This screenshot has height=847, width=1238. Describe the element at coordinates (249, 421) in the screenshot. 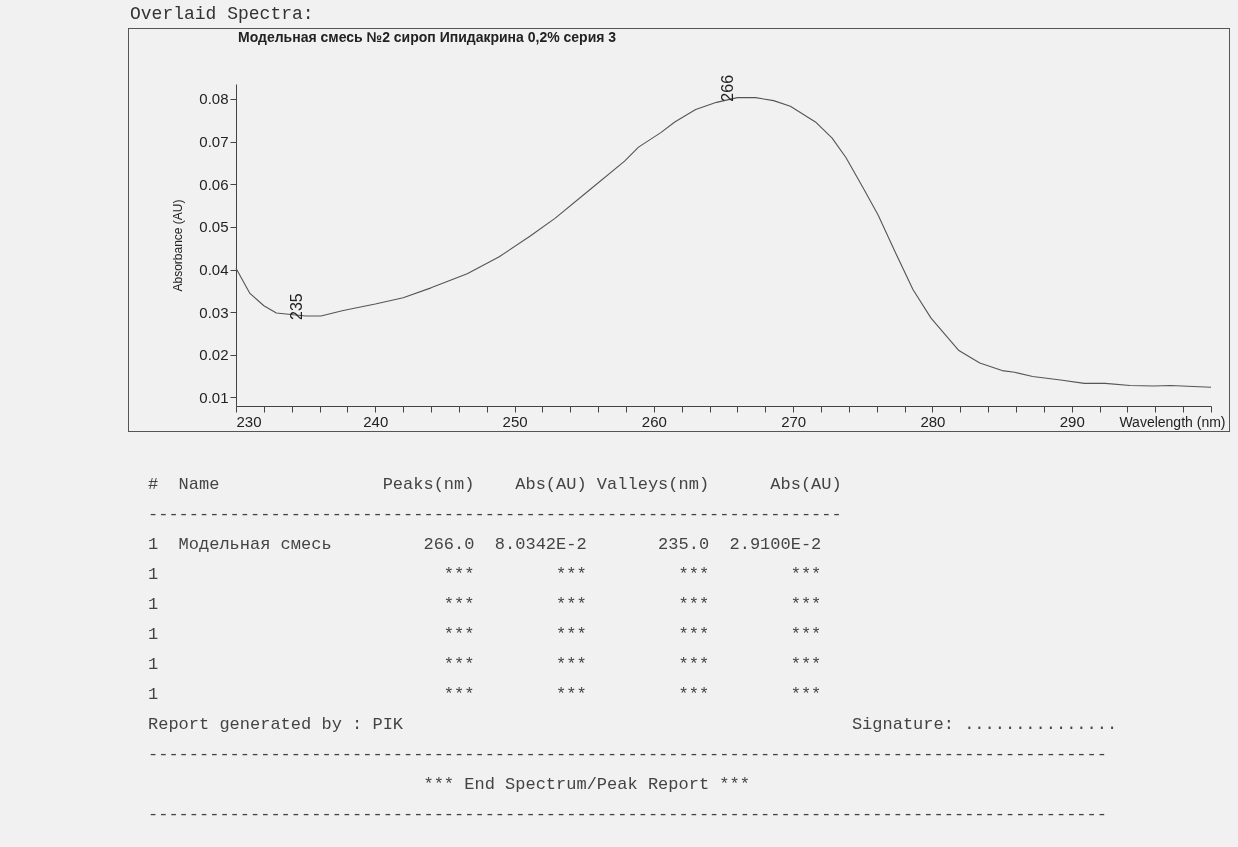

I see `x-tick-label: 230` at that location.